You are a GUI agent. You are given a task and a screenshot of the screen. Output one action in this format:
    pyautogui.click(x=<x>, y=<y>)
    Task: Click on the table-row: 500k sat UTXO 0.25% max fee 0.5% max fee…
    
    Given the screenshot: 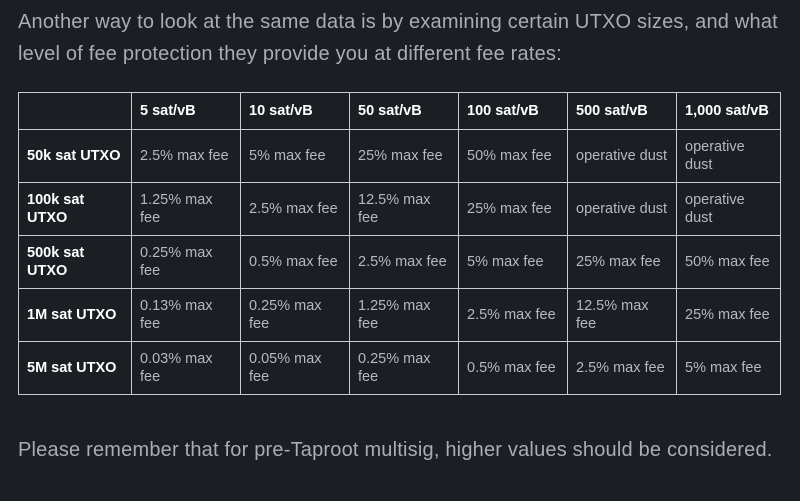 What is the action you would take?
    pyautogui.click(x=399, y=262)
    